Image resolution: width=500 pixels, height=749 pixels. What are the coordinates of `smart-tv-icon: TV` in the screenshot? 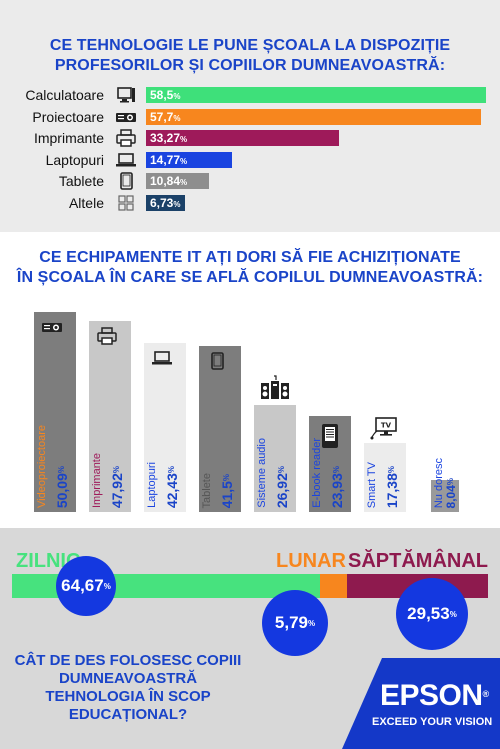 It's located at (385, 427).